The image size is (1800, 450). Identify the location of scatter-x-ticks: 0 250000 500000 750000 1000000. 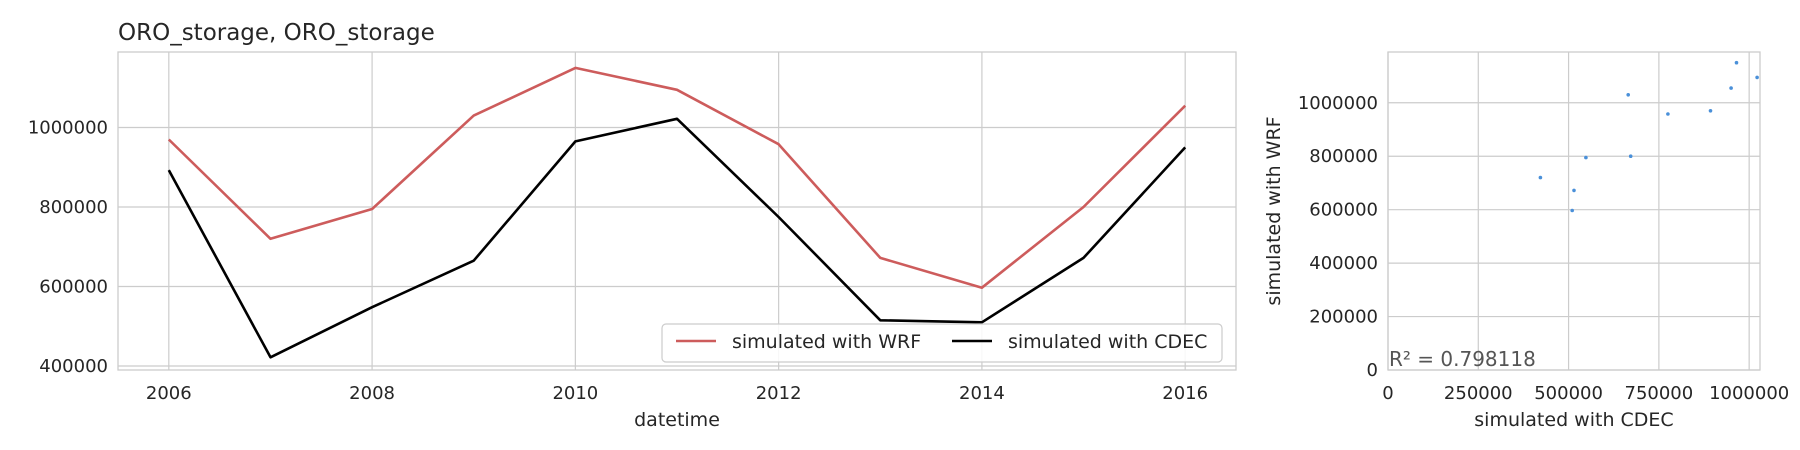
(1585, 393).